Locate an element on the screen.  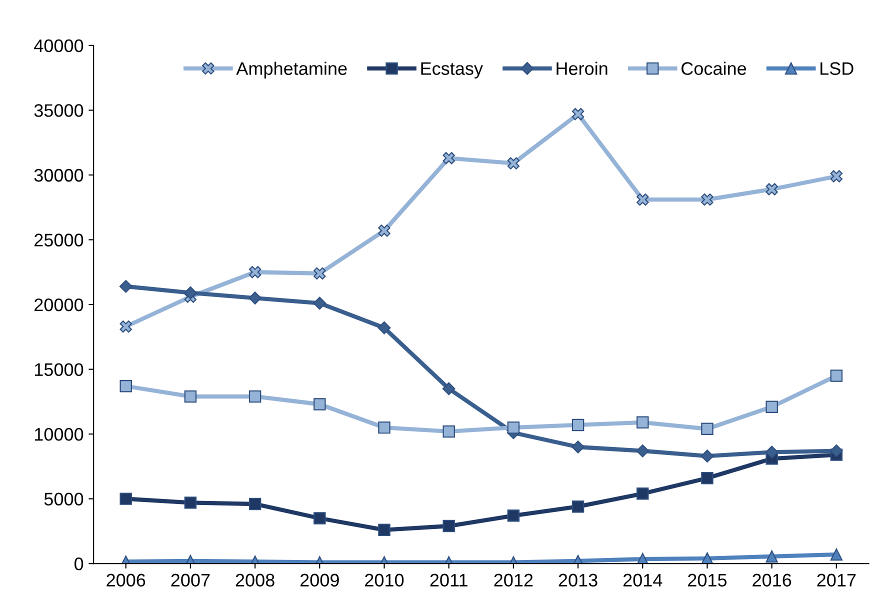
legend-label: Cocaine is located at coordinates (714, 68).